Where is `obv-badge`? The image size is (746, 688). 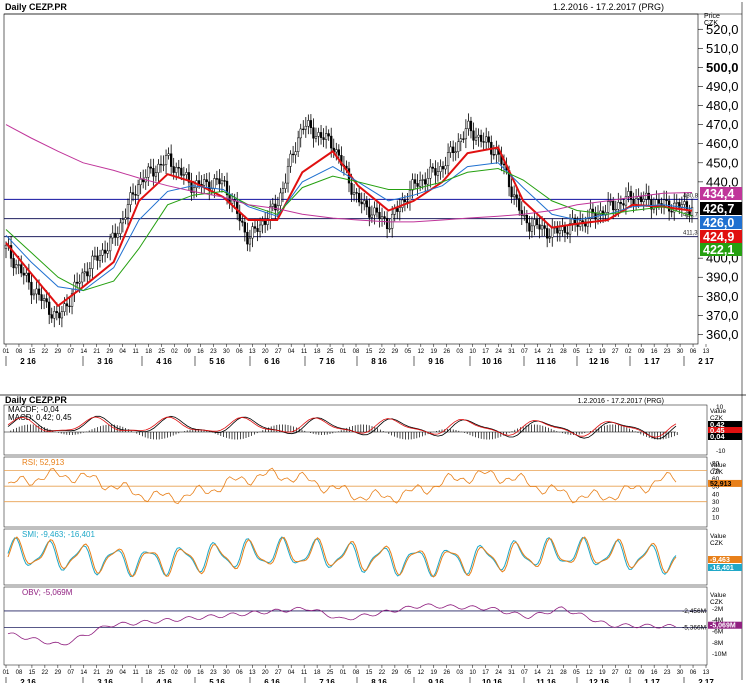 obv-badge is located at coordinates (725, 625).